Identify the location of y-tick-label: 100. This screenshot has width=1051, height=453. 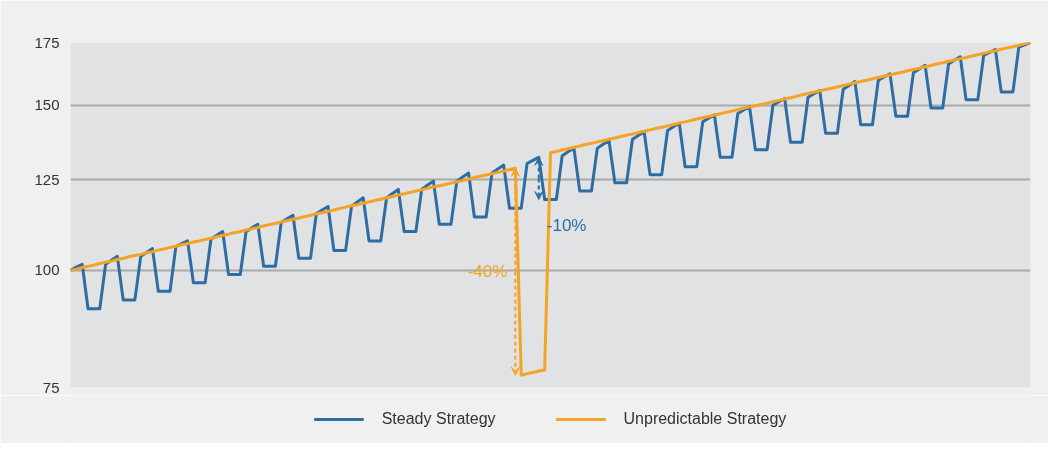
(47, 270).